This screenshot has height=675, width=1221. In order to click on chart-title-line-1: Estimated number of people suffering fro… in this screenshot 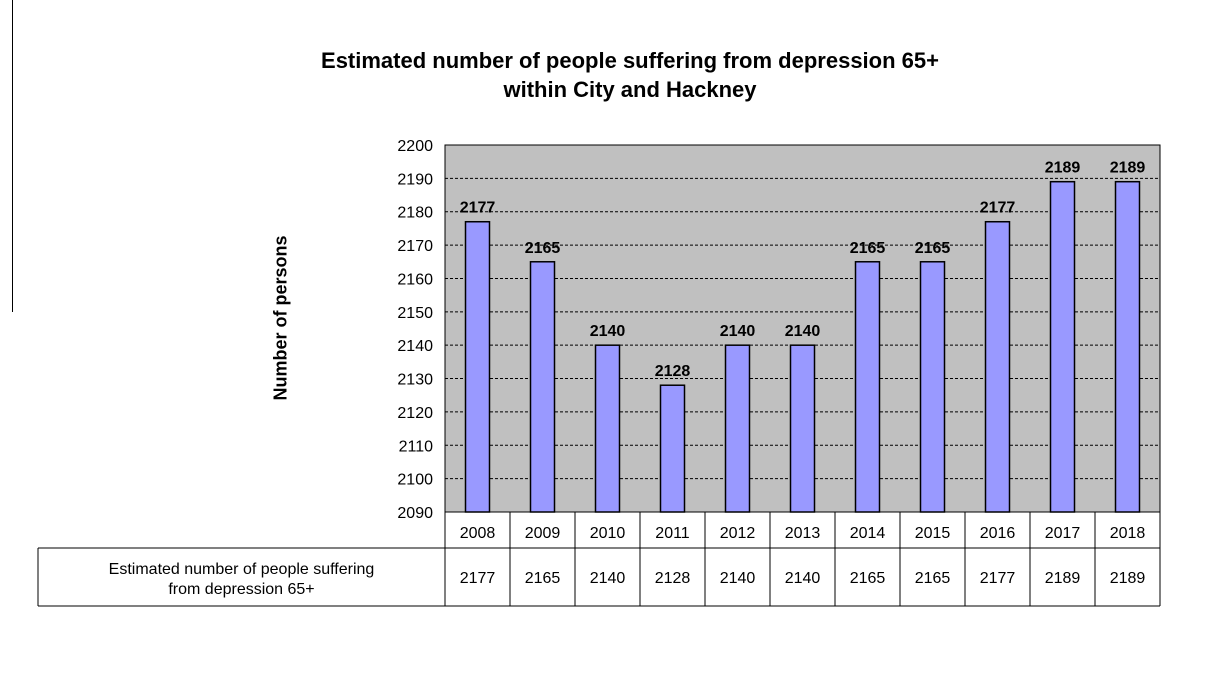, I will do `click(630, 60)`.